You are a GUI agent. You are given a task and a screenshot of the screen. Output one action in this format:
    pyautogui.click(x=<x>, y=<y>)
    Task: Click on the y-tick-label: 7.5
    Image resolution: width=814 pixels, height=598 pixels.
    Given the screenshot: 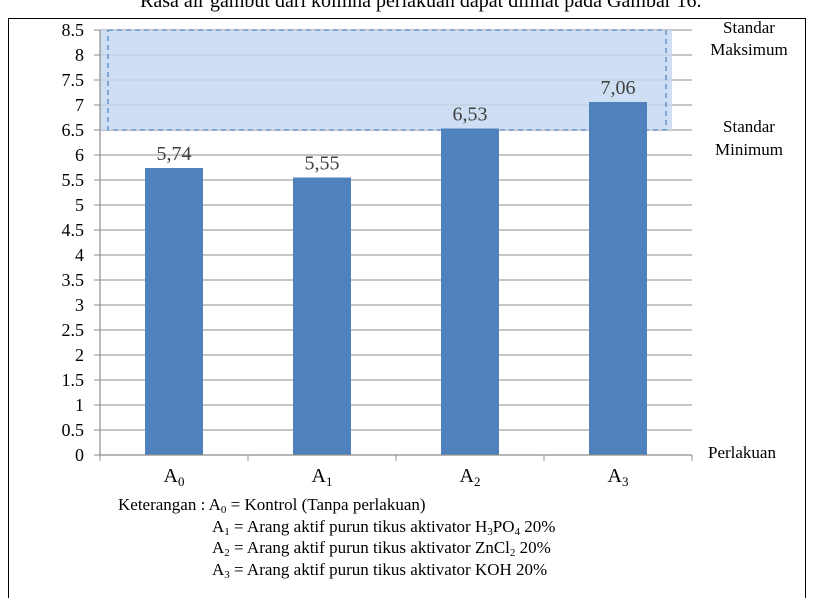 What is the action you would take?
    pyautogui.click(x=73, y=80)
    